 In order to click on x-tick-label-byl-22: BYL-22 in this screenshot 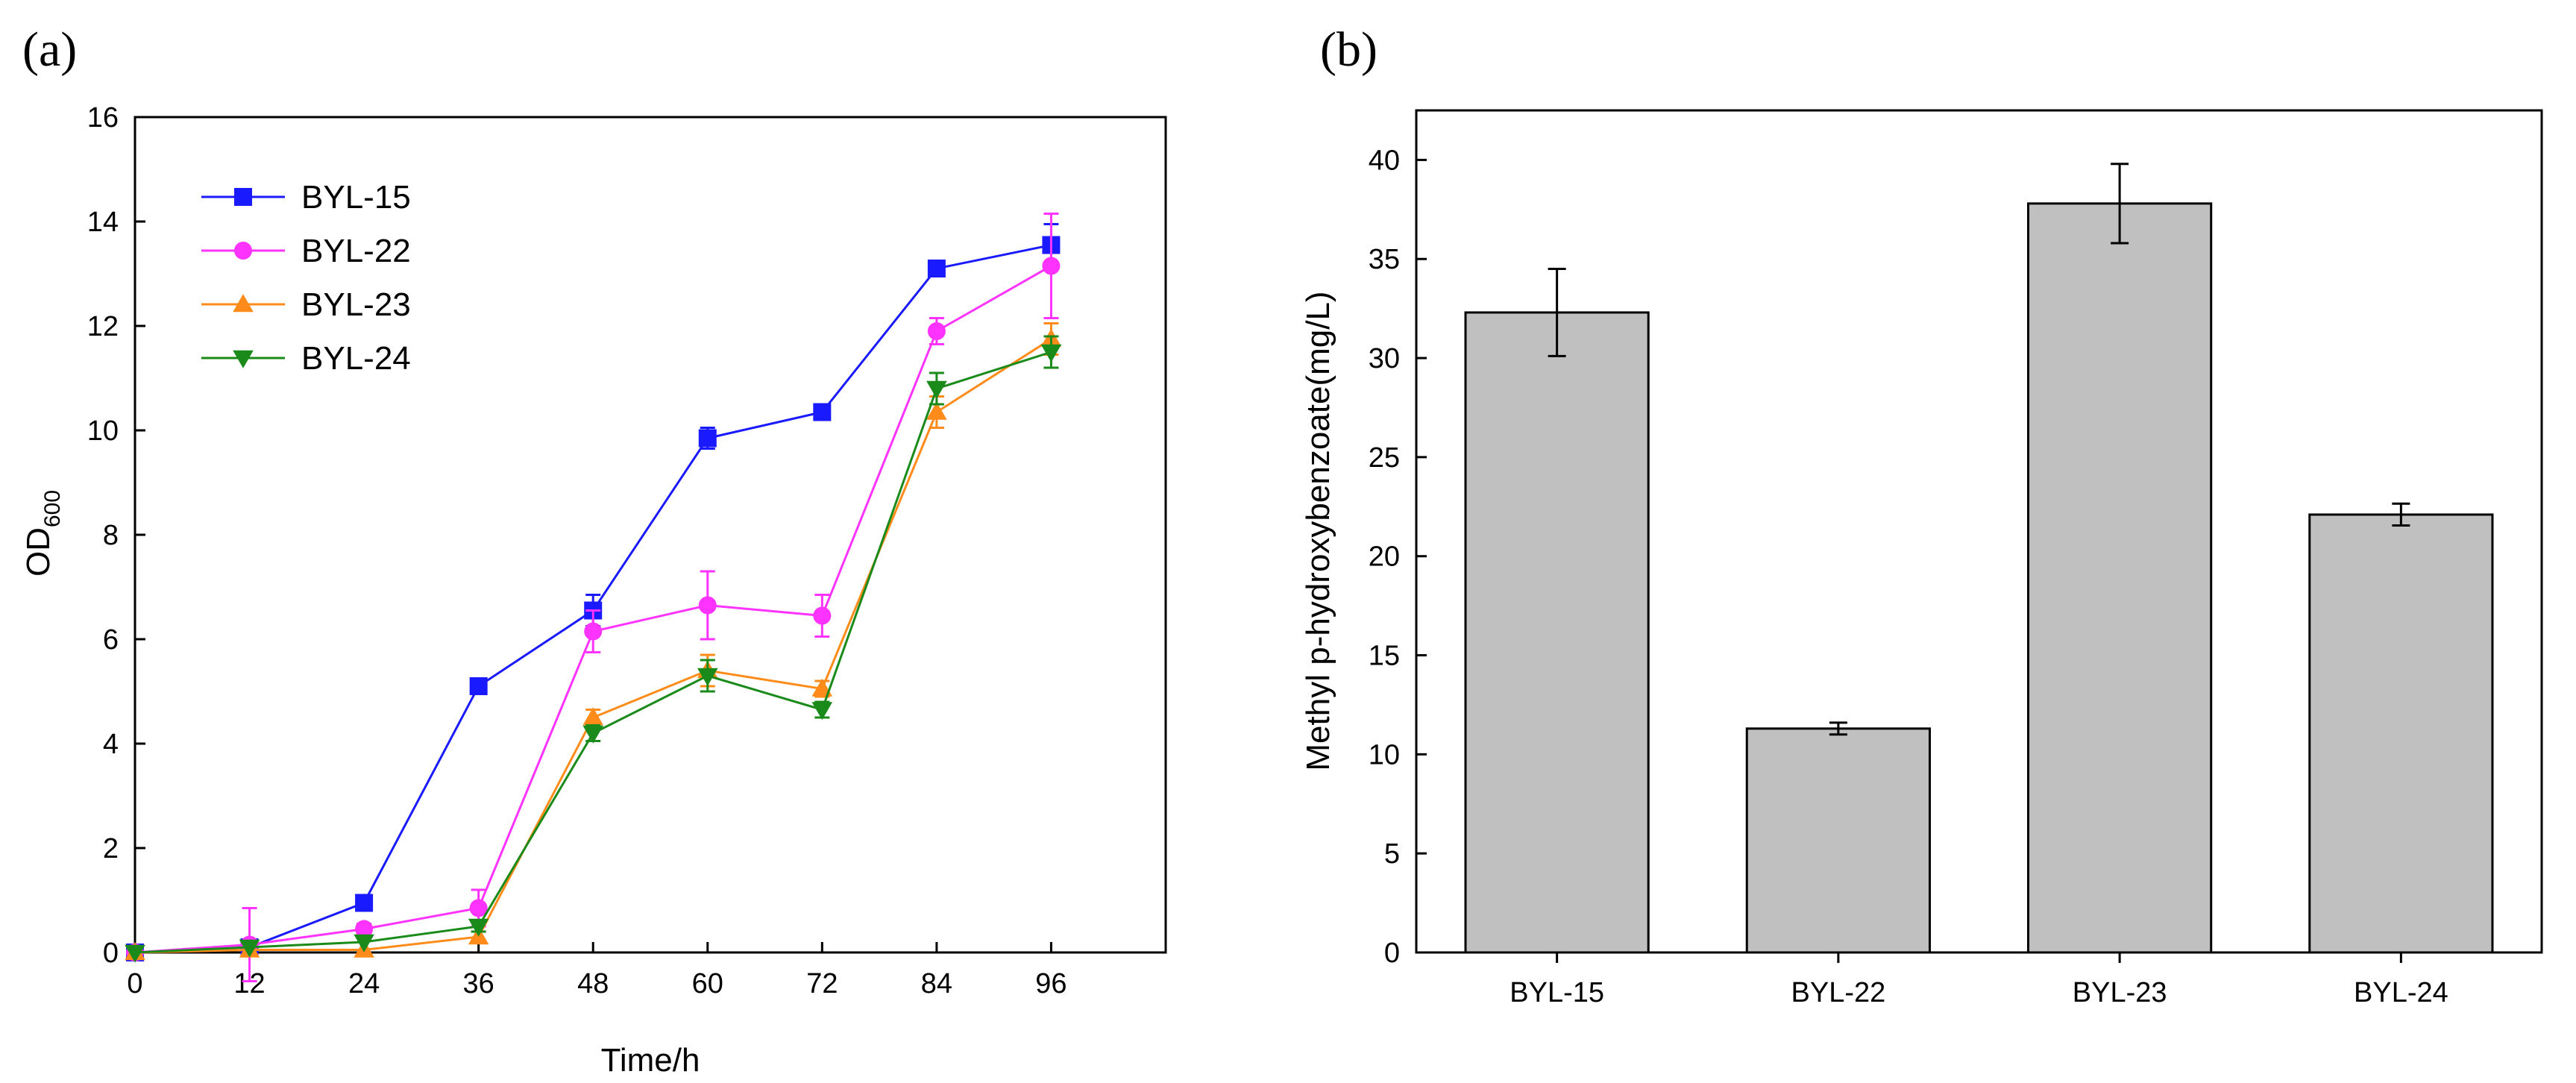, I will do `click(1839, 992)`.